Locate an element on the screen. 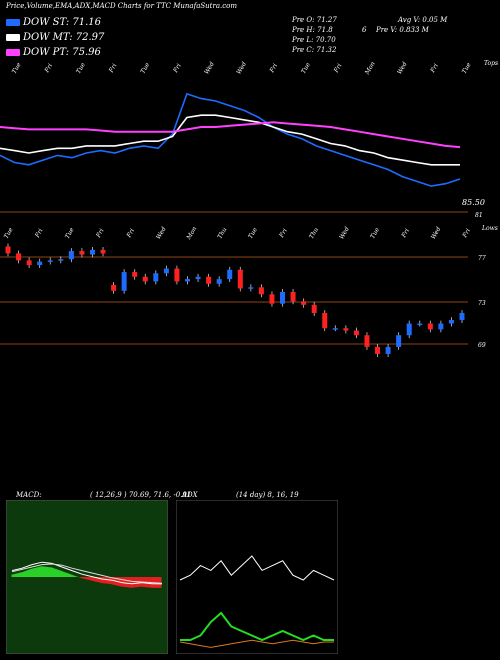  stat-low: Pre L: 70.70 is located at coordinates (314, 40).